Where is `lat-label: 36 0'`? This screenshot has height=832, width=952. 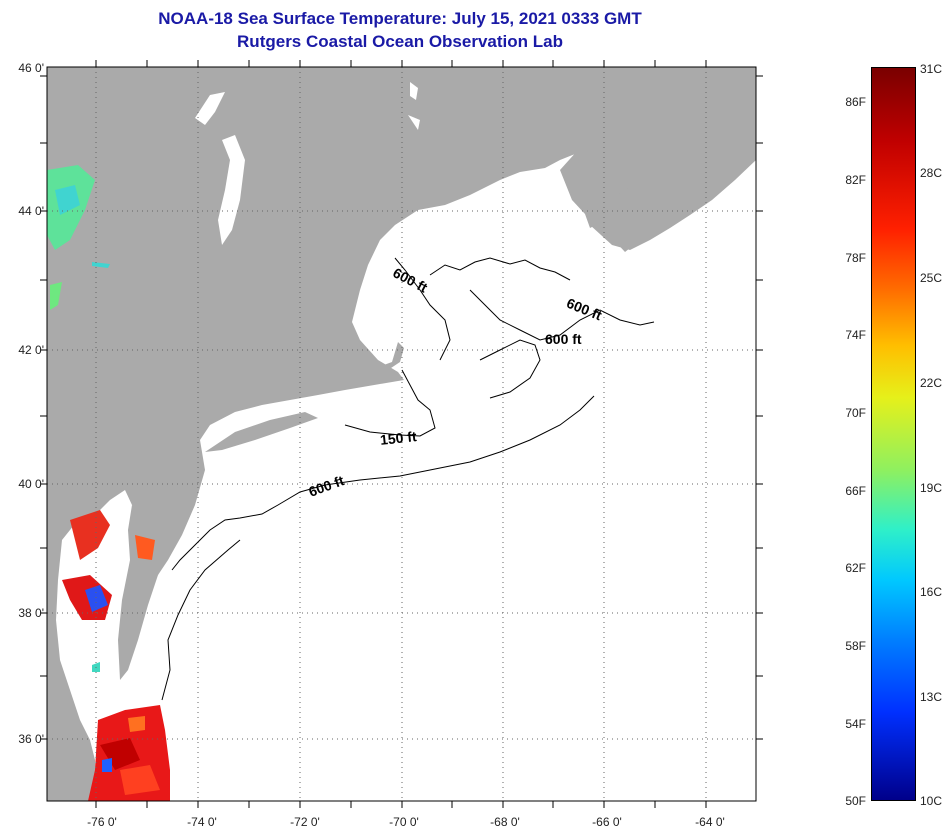
lat-label: 36 0' is located at coordinates (31, 739).